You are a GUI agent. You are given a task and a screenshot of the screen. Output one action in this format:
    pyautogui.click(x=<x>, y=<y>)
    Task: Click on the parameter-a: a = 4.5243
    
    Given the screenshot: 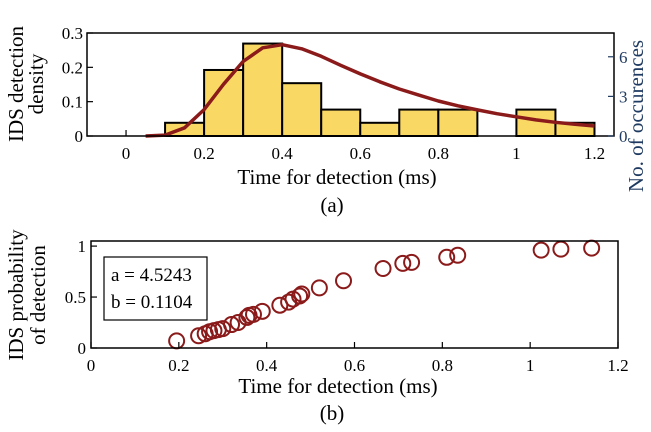 What is the action you would take?
    pyautogui.click(x=151, y=275)
    